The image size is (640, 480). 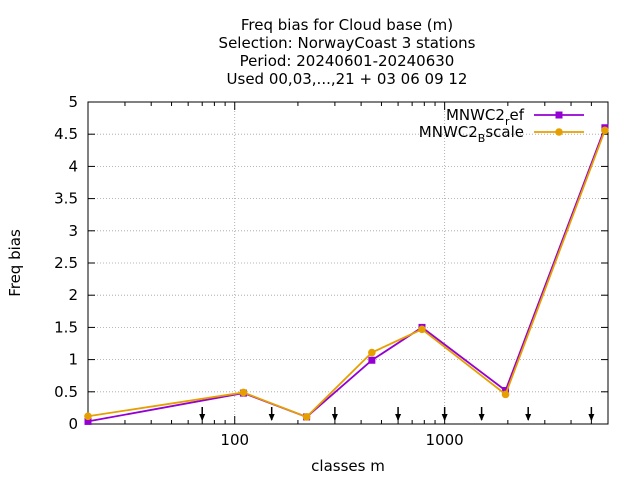 I want to click on y-tick-label: 0, so click(x=73, y=424).